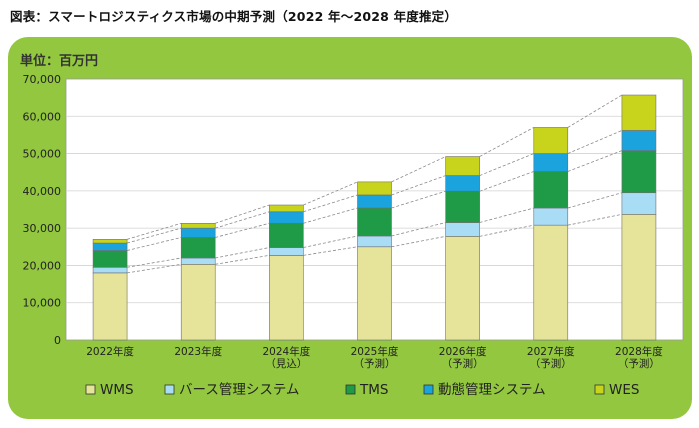  Describe the element at coordinates (42, 191) in the screenshot. I see `y-tick-label: 40,000` at that location.